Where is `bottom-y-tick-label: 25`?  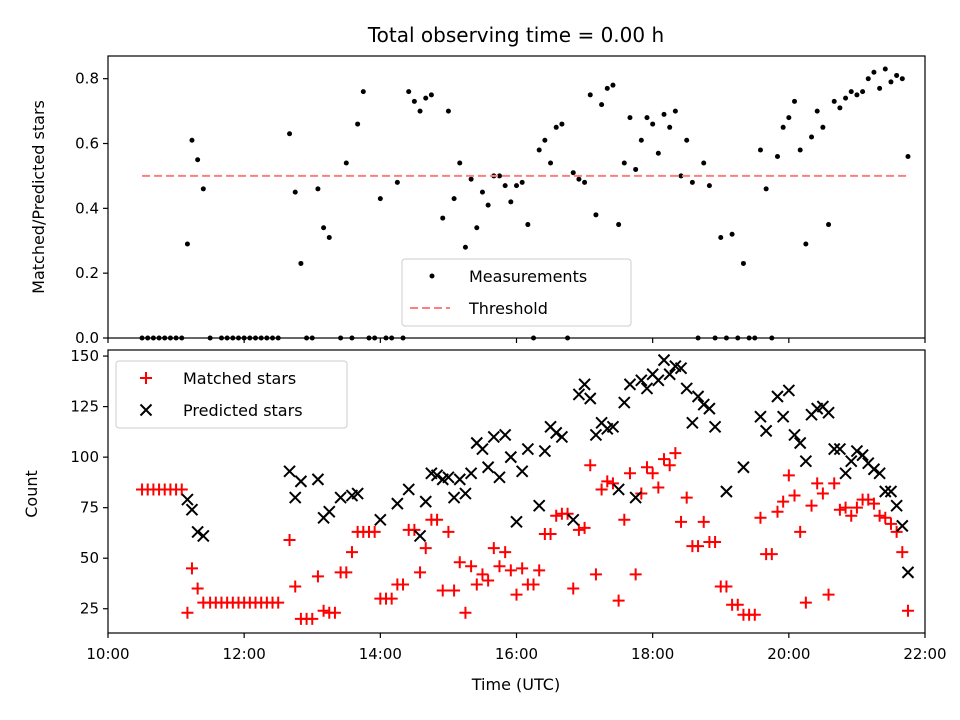
bottom-y-tick-label: 25 is located at coordinates (89, 609).